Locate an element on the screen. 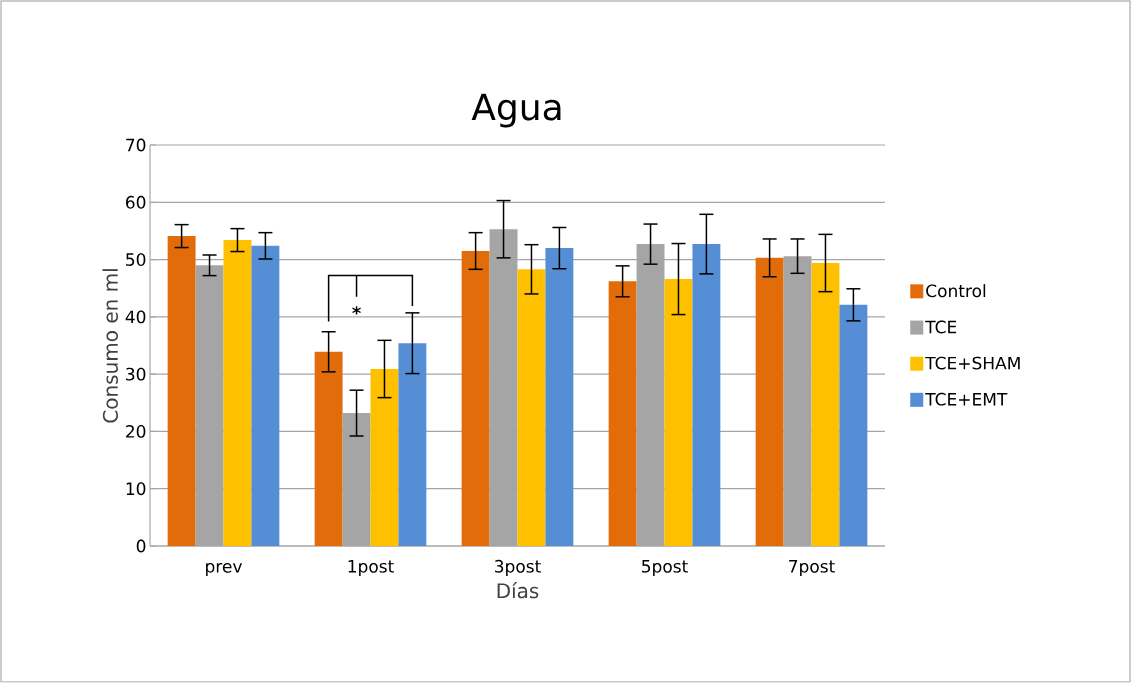  y-tick-label: 20 is located at coordinates (136, 431).